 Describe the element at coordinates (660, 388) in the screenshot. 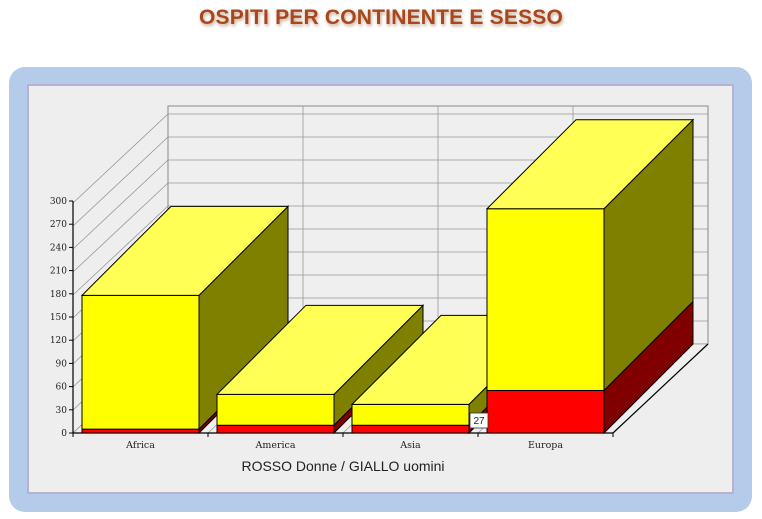

I see `depth-axis-line` at that location.